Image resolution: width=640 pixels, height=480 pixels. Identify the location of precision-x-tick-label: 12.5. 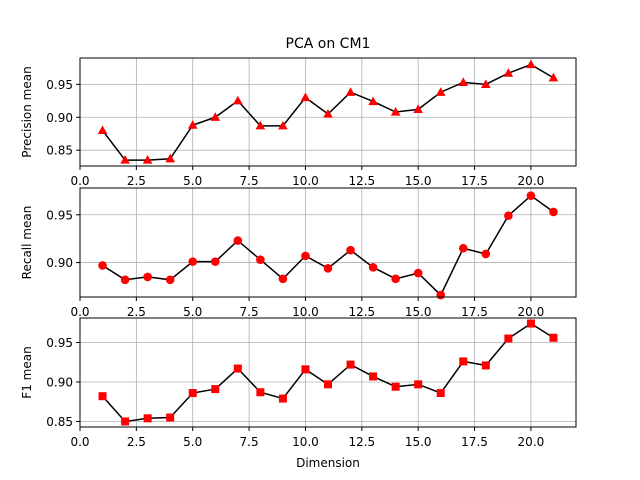
(361, 181).